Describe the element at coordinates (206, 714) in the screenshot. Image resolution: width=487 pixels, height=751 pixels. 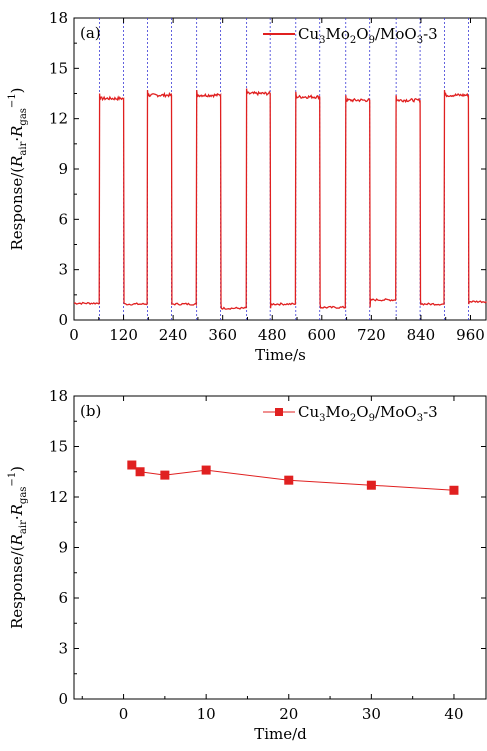
I see `x-tick-label-1: 10` at that location.